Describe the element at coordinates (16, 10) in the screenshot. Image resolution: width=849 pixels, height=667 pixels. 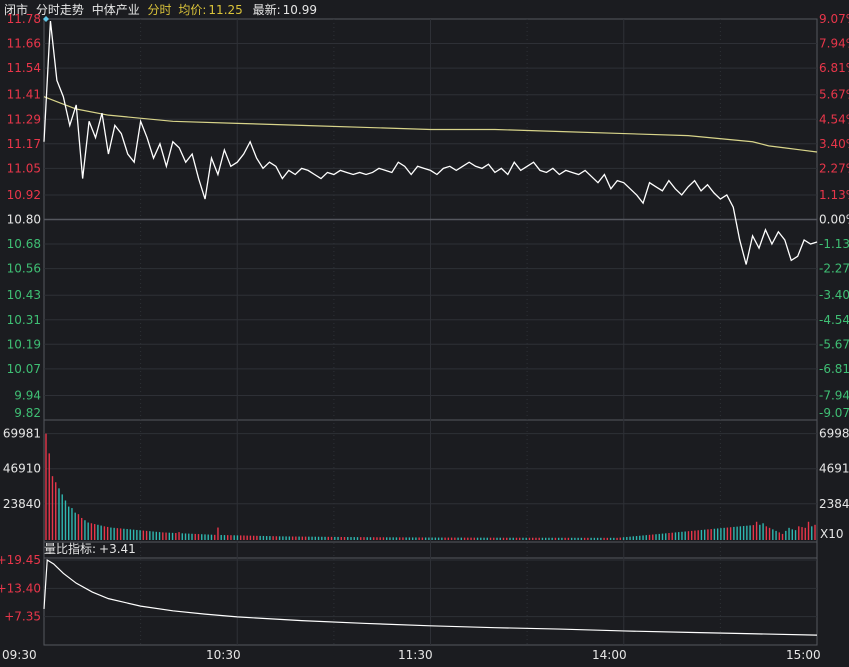
I see `market-status: 闭市` at that location.